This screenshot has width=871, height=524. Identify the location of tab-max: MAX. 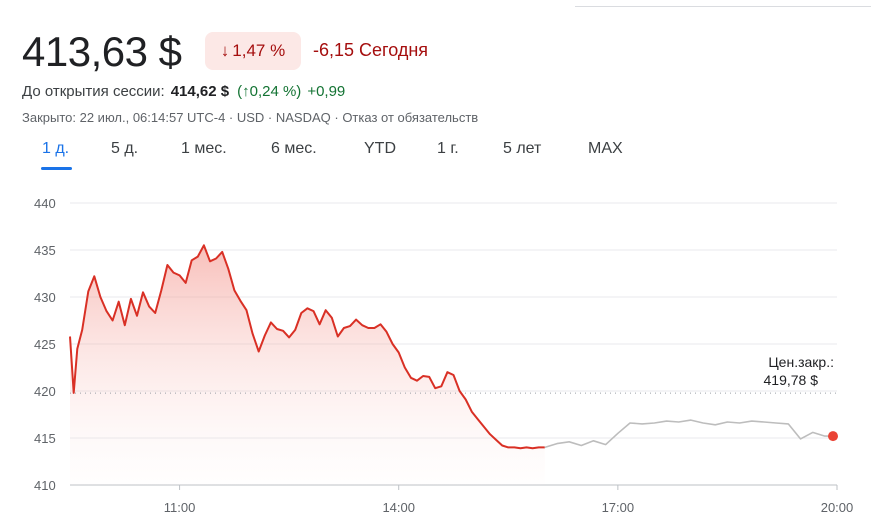
(605, 148).